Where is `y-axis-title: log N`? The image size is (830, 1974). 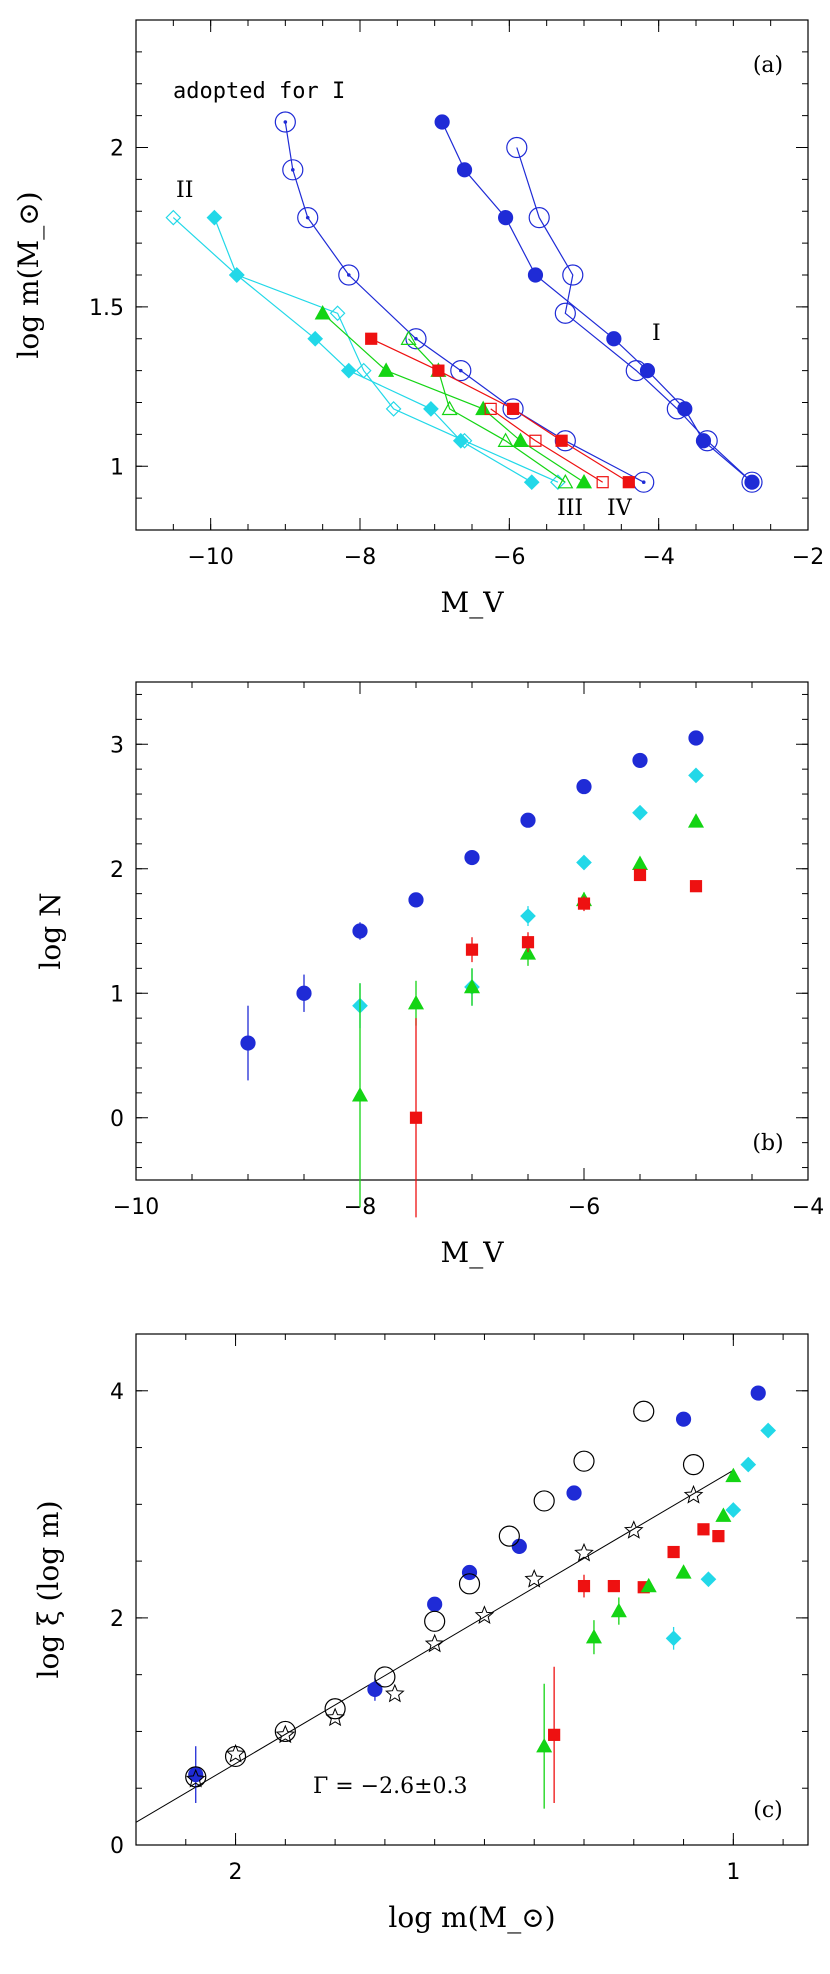
y-axis-title: log N is located at coordinates (50, 930).